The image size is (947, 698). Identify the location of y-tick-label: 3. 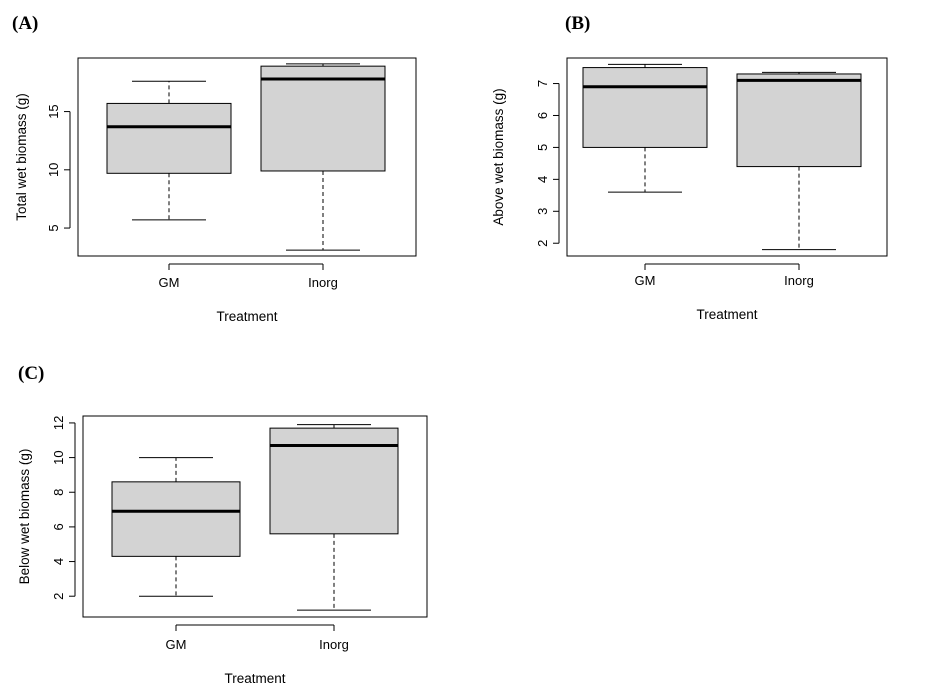
(542, 211).